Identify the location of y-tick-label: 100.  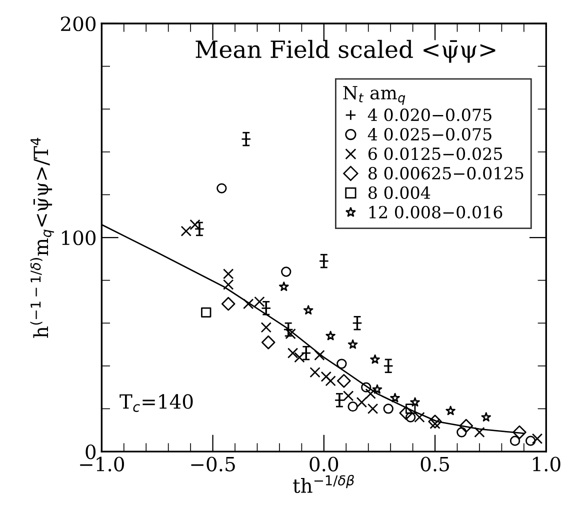
(79, 238).